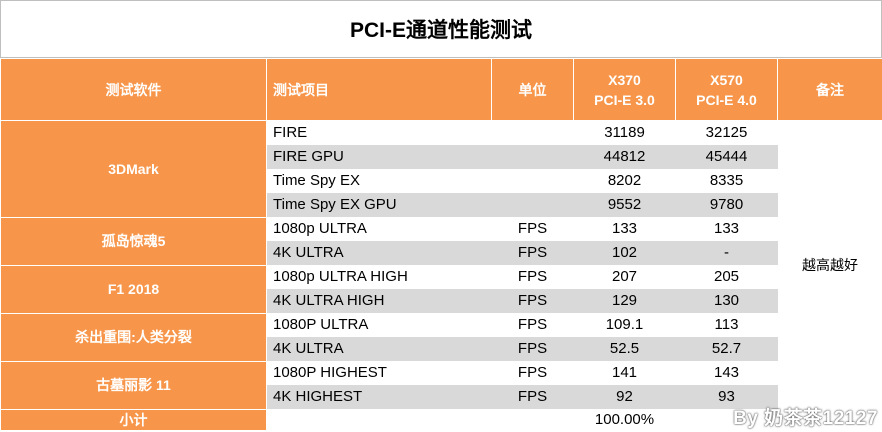  What do you see at coordinates (726, 349) in the screenshot?
I see `x570-value: 52.7` at bounding box center [726, 349].